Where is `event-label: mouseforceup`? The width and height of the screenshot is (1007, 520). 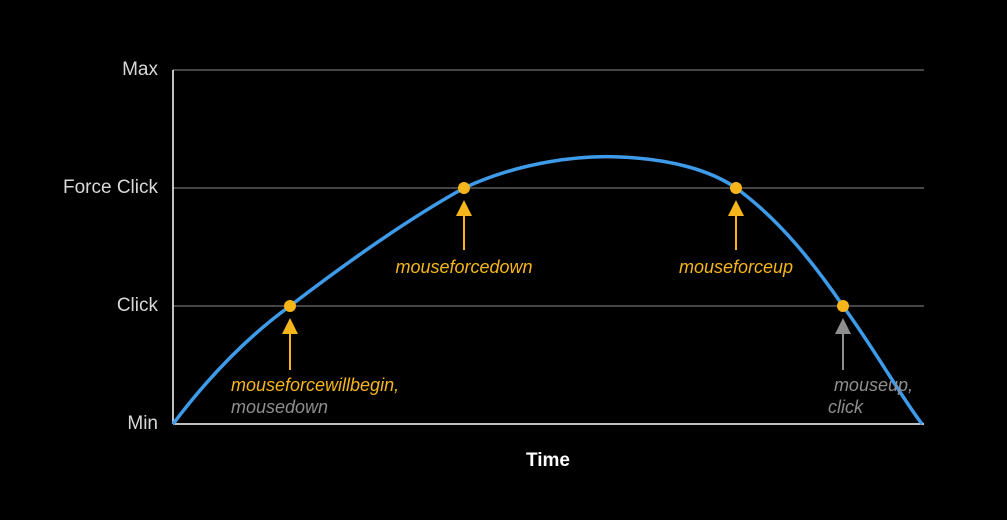 event-label: mouseforceup is located at coordinates (736, 267).